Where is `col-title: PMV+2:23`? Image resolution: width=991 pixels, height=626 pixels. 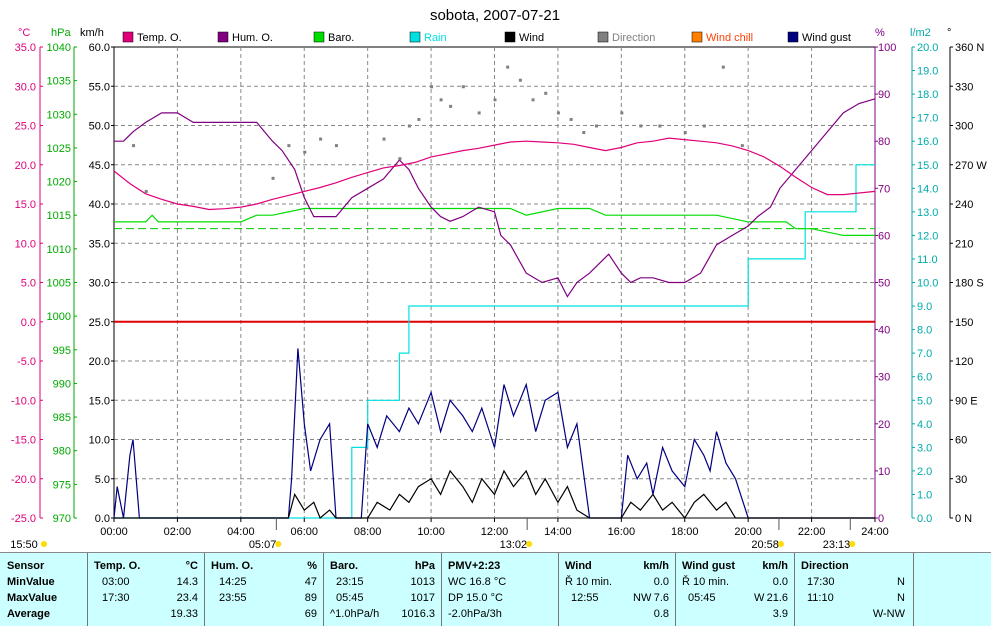
col-title: PMV+2:23 is located at coordinates (474, 566).